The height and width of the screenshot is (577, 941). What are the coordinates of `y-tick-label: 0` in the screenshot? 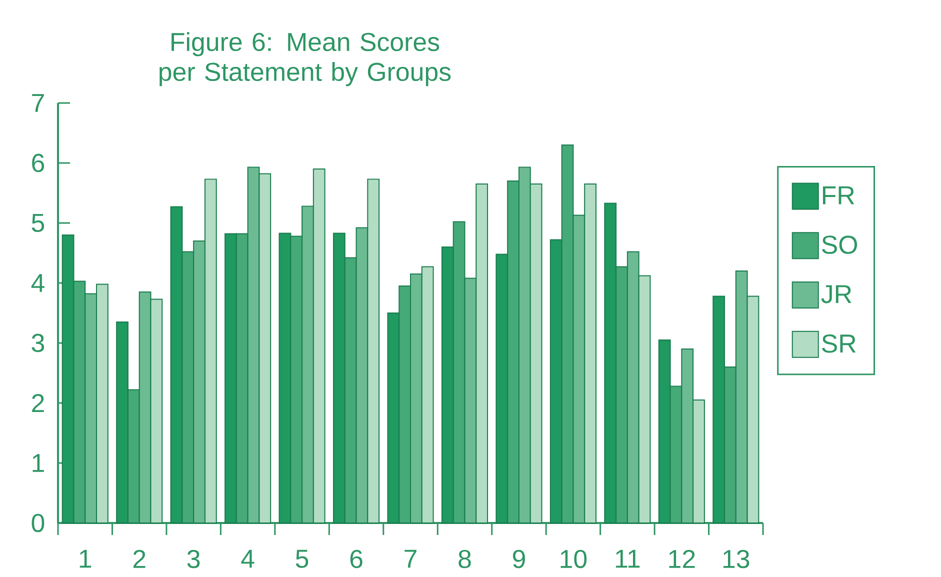 It's located at (38, 523).